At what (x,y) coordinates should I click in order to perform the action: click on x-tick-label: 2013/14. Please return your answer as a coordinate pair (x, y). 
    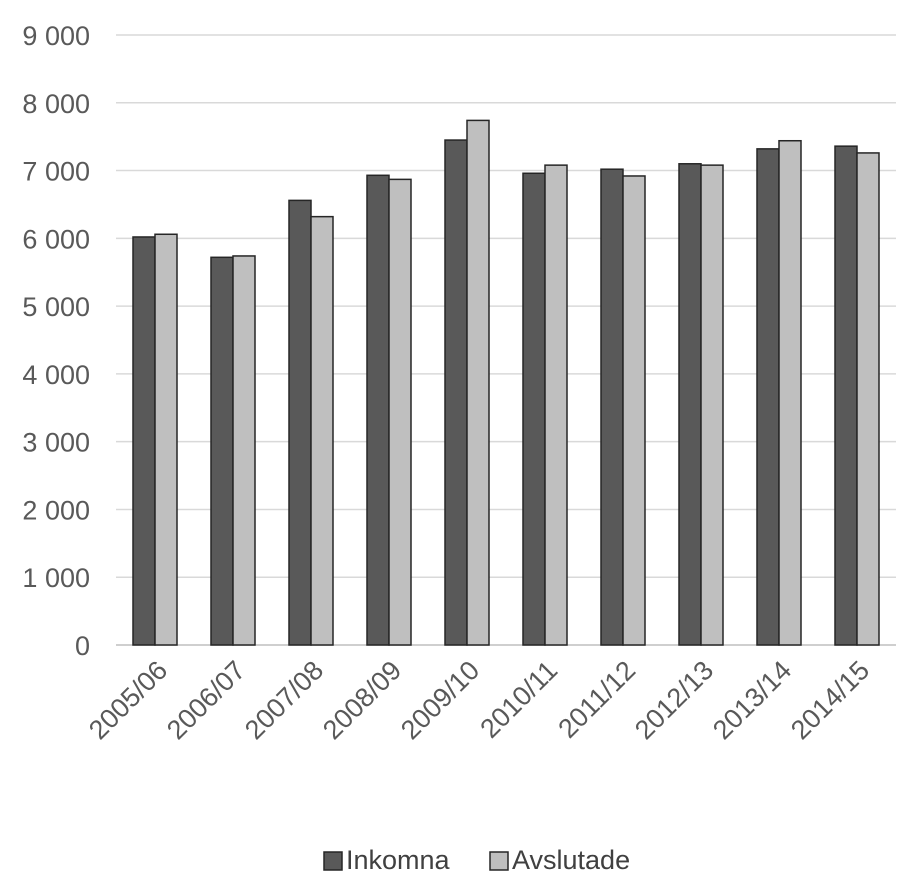
    Looking at the image, I should click on (752, 700).